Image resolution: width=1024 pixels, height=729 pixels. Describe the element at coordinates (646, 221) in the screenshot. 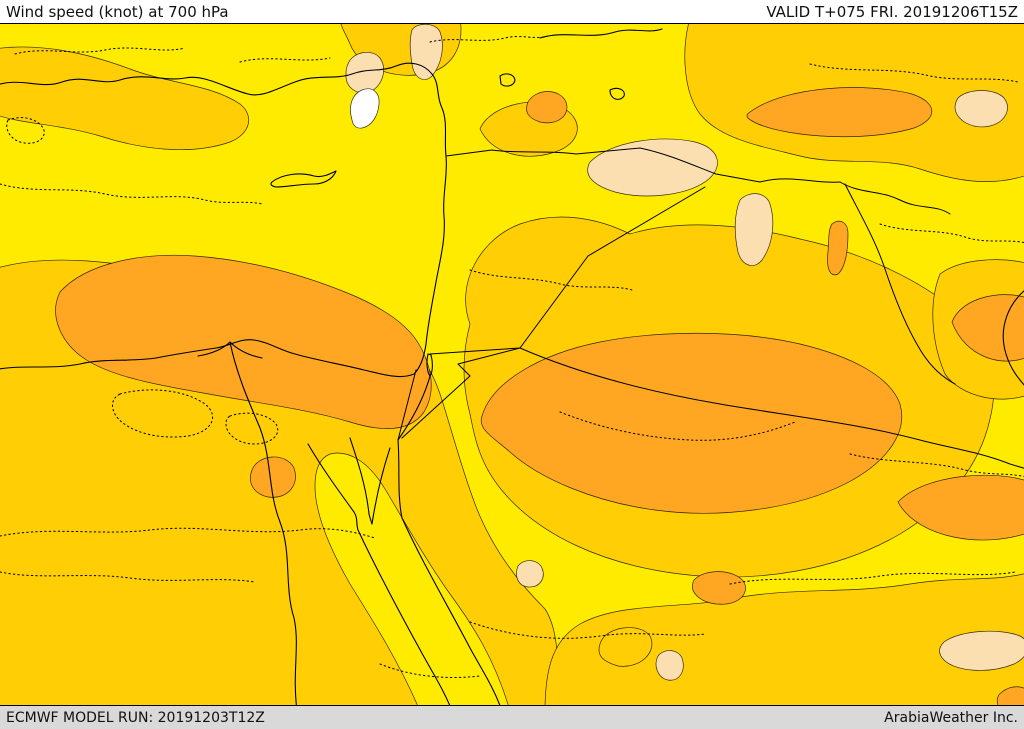

I see `syria-iraq-border` at that location.